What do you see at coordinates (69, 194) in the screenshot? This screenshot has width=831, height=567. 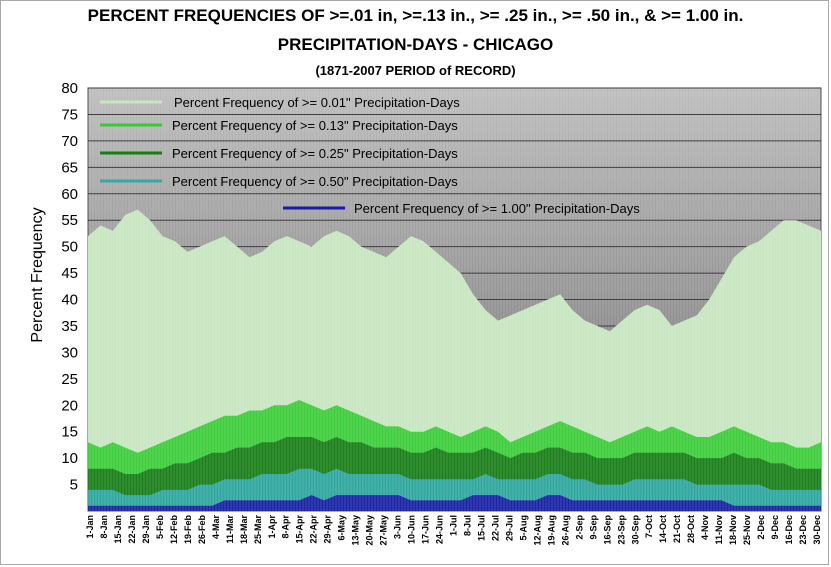 I see `y-tick-label: 60` at bounding box center [69, 194].